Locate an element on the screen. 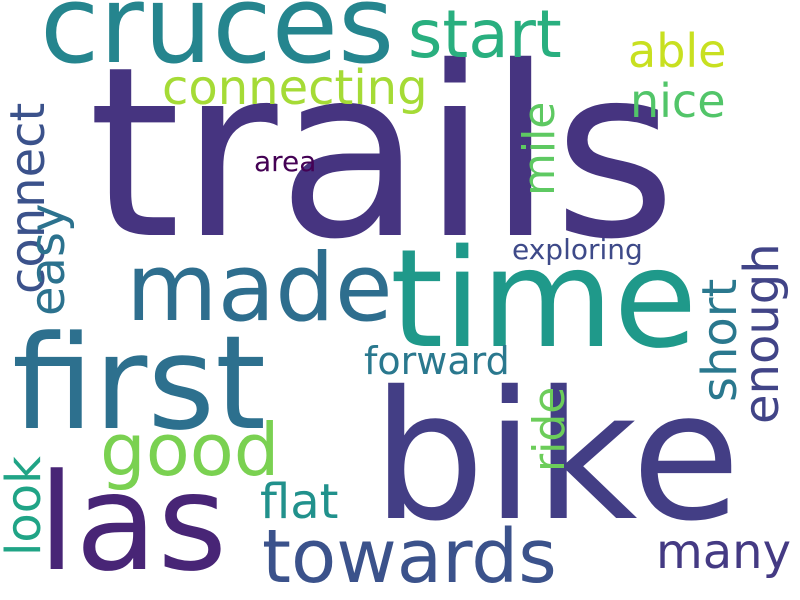 The height and width of the screenshot is (600, 800). word-area: area is located at coordinates (285, 161).